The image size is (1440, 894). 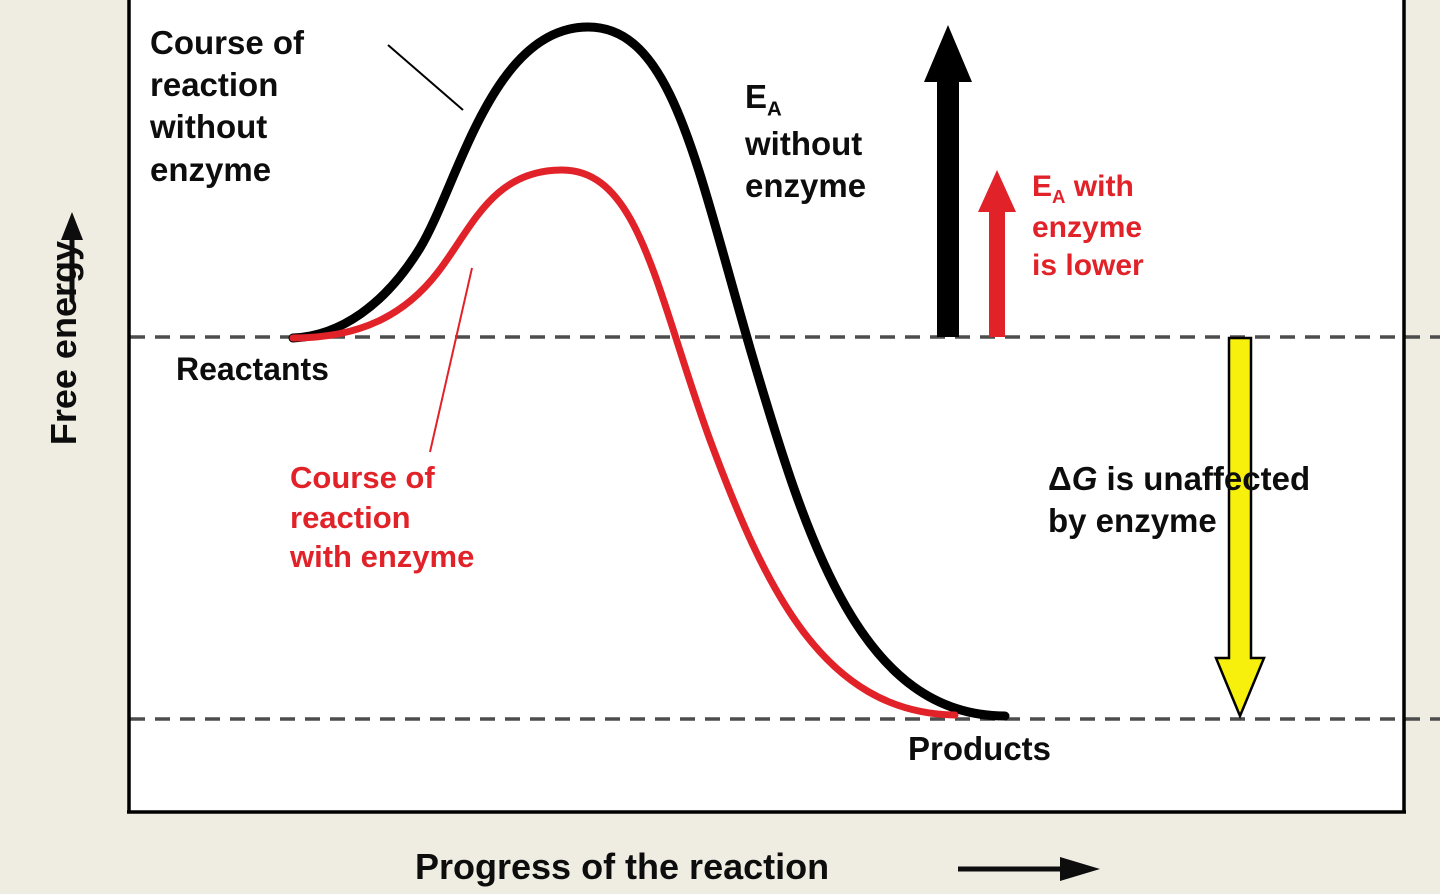 I want to click on reactants-label: Reactants, so click(x=252, y=369).